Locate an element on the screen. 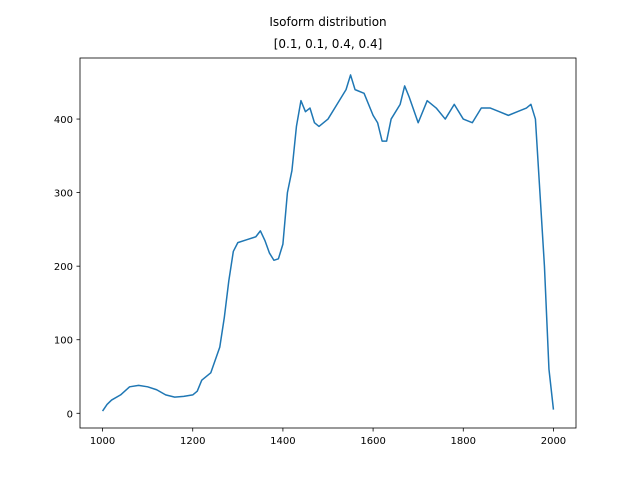  chart-subtitle: [0.1, 0.1, 0.4, 0.4] is located at coordinates (328, 44).